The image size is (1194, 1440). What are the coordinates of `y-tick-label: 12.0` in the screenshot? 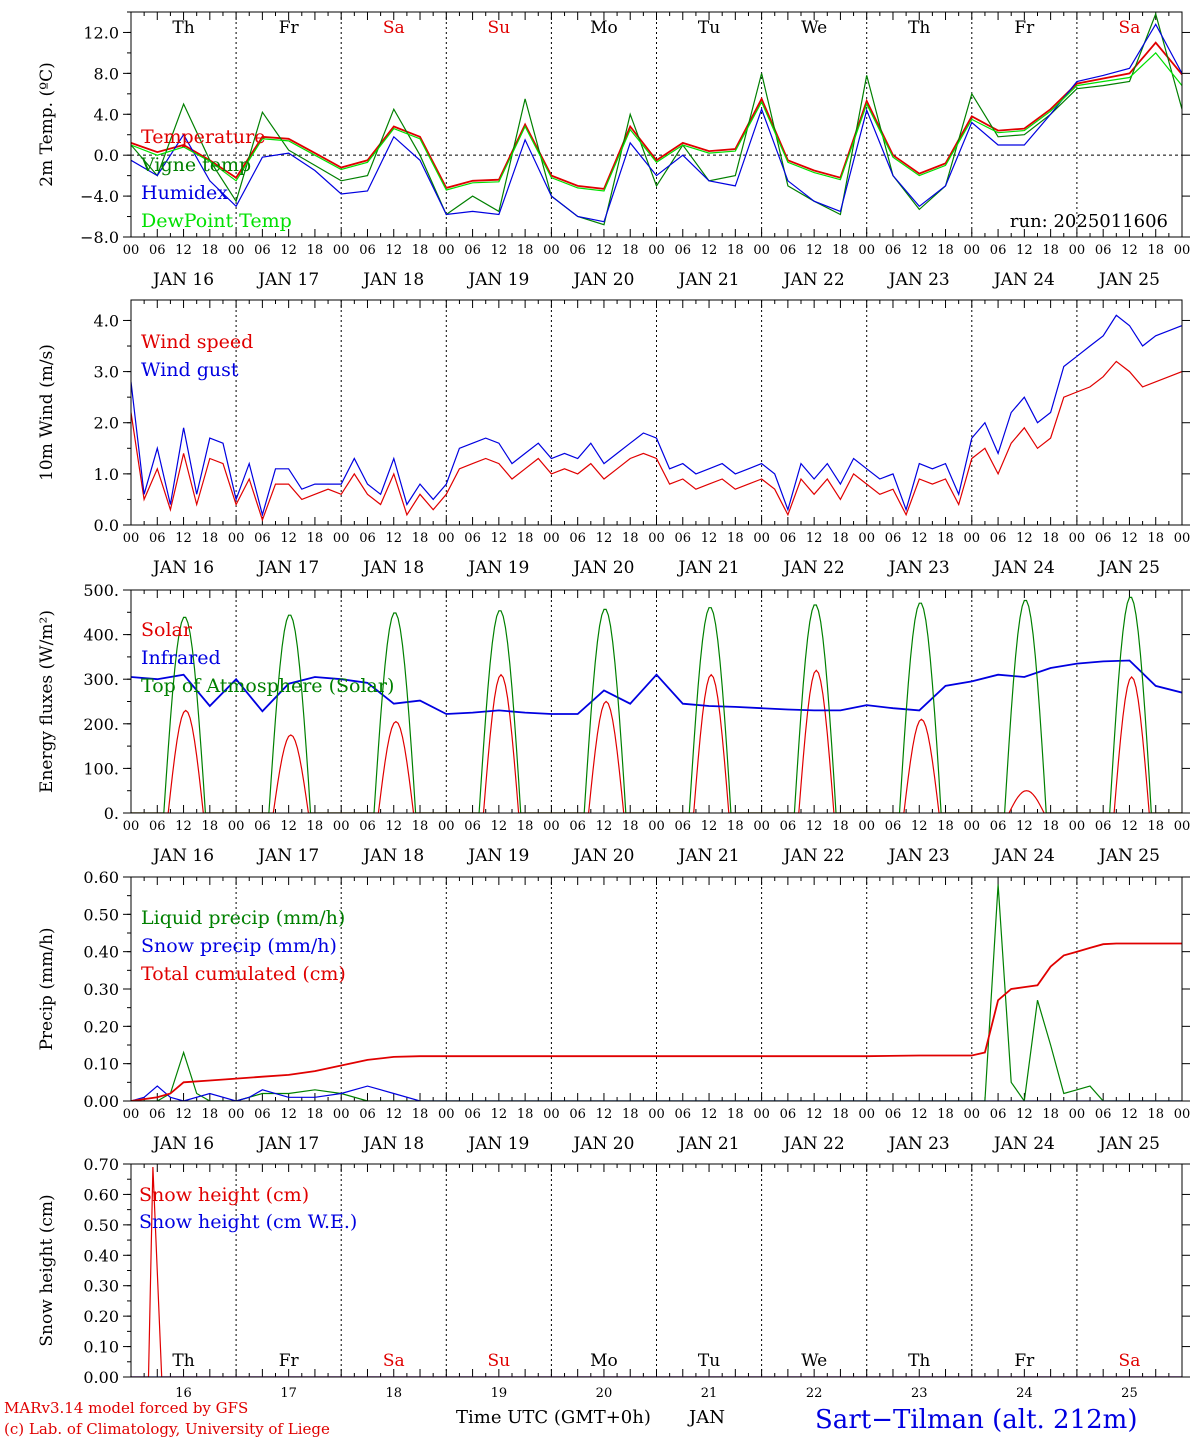 It's located at (101, 32).